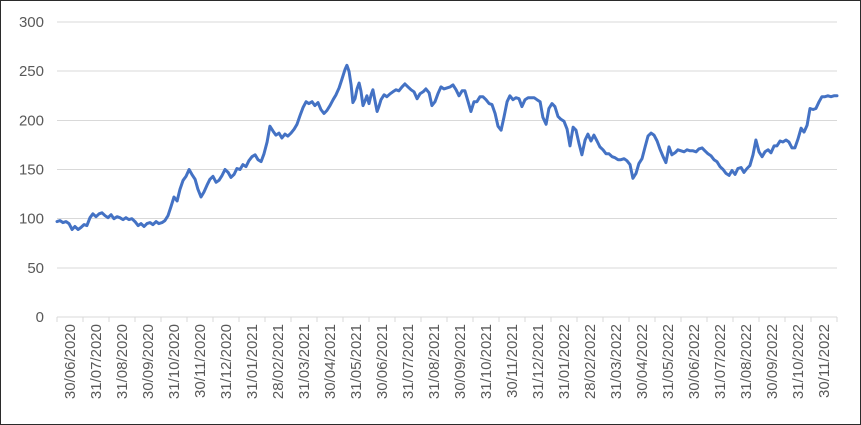 The image size is (861, 425). What do you see at coordinates (824, 361) in the screenshot?
I see `x-axis-tick-label: 30/11/2022` at bounding box center [824, 361].